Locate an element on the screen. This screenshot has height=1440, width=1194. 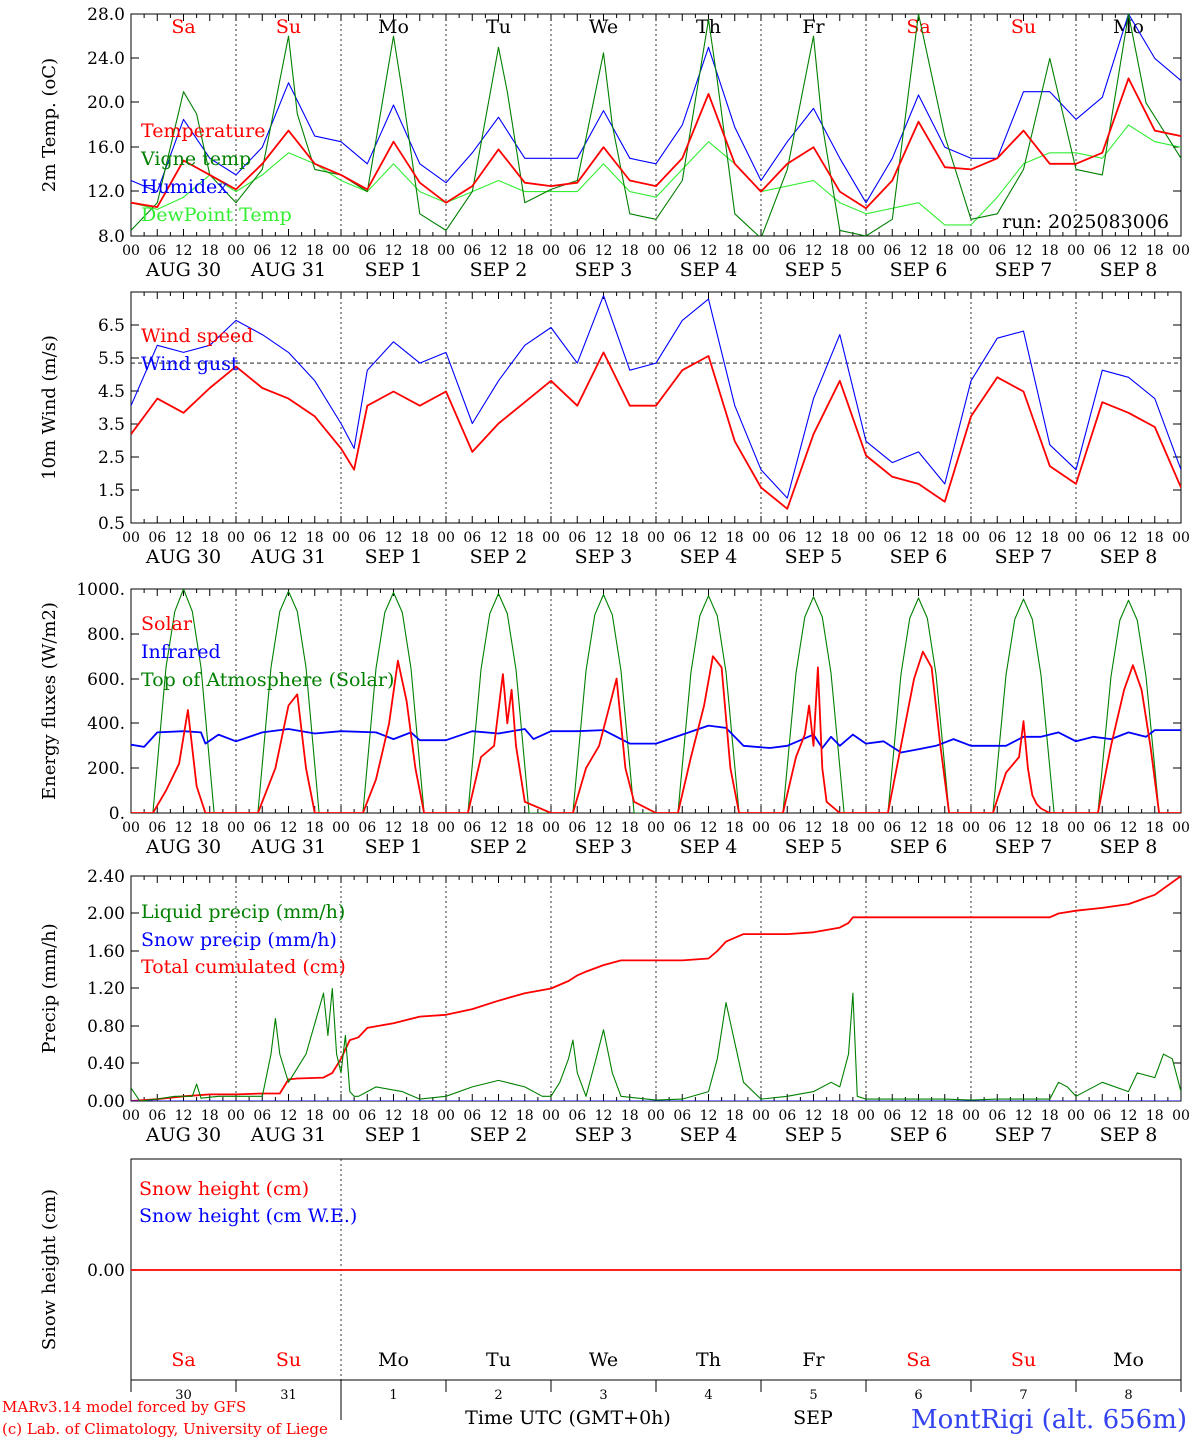
ytick-label: 800. is located at coordinates (106, 635).